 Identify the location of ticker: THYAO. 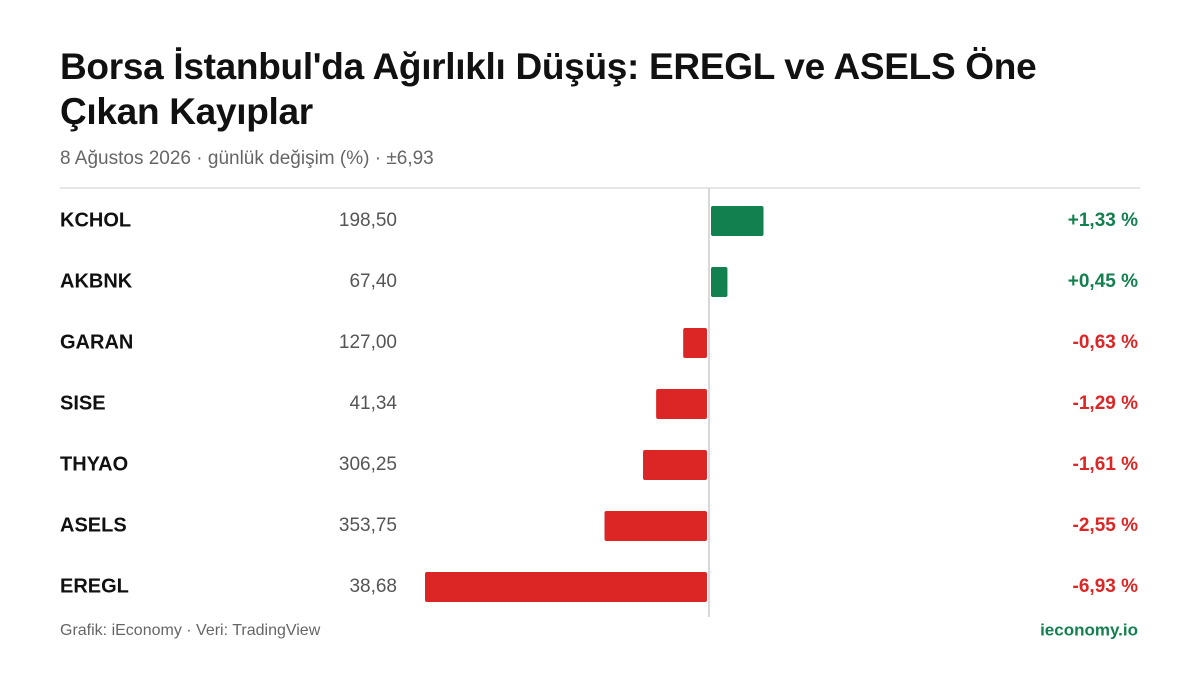
(94, 464).